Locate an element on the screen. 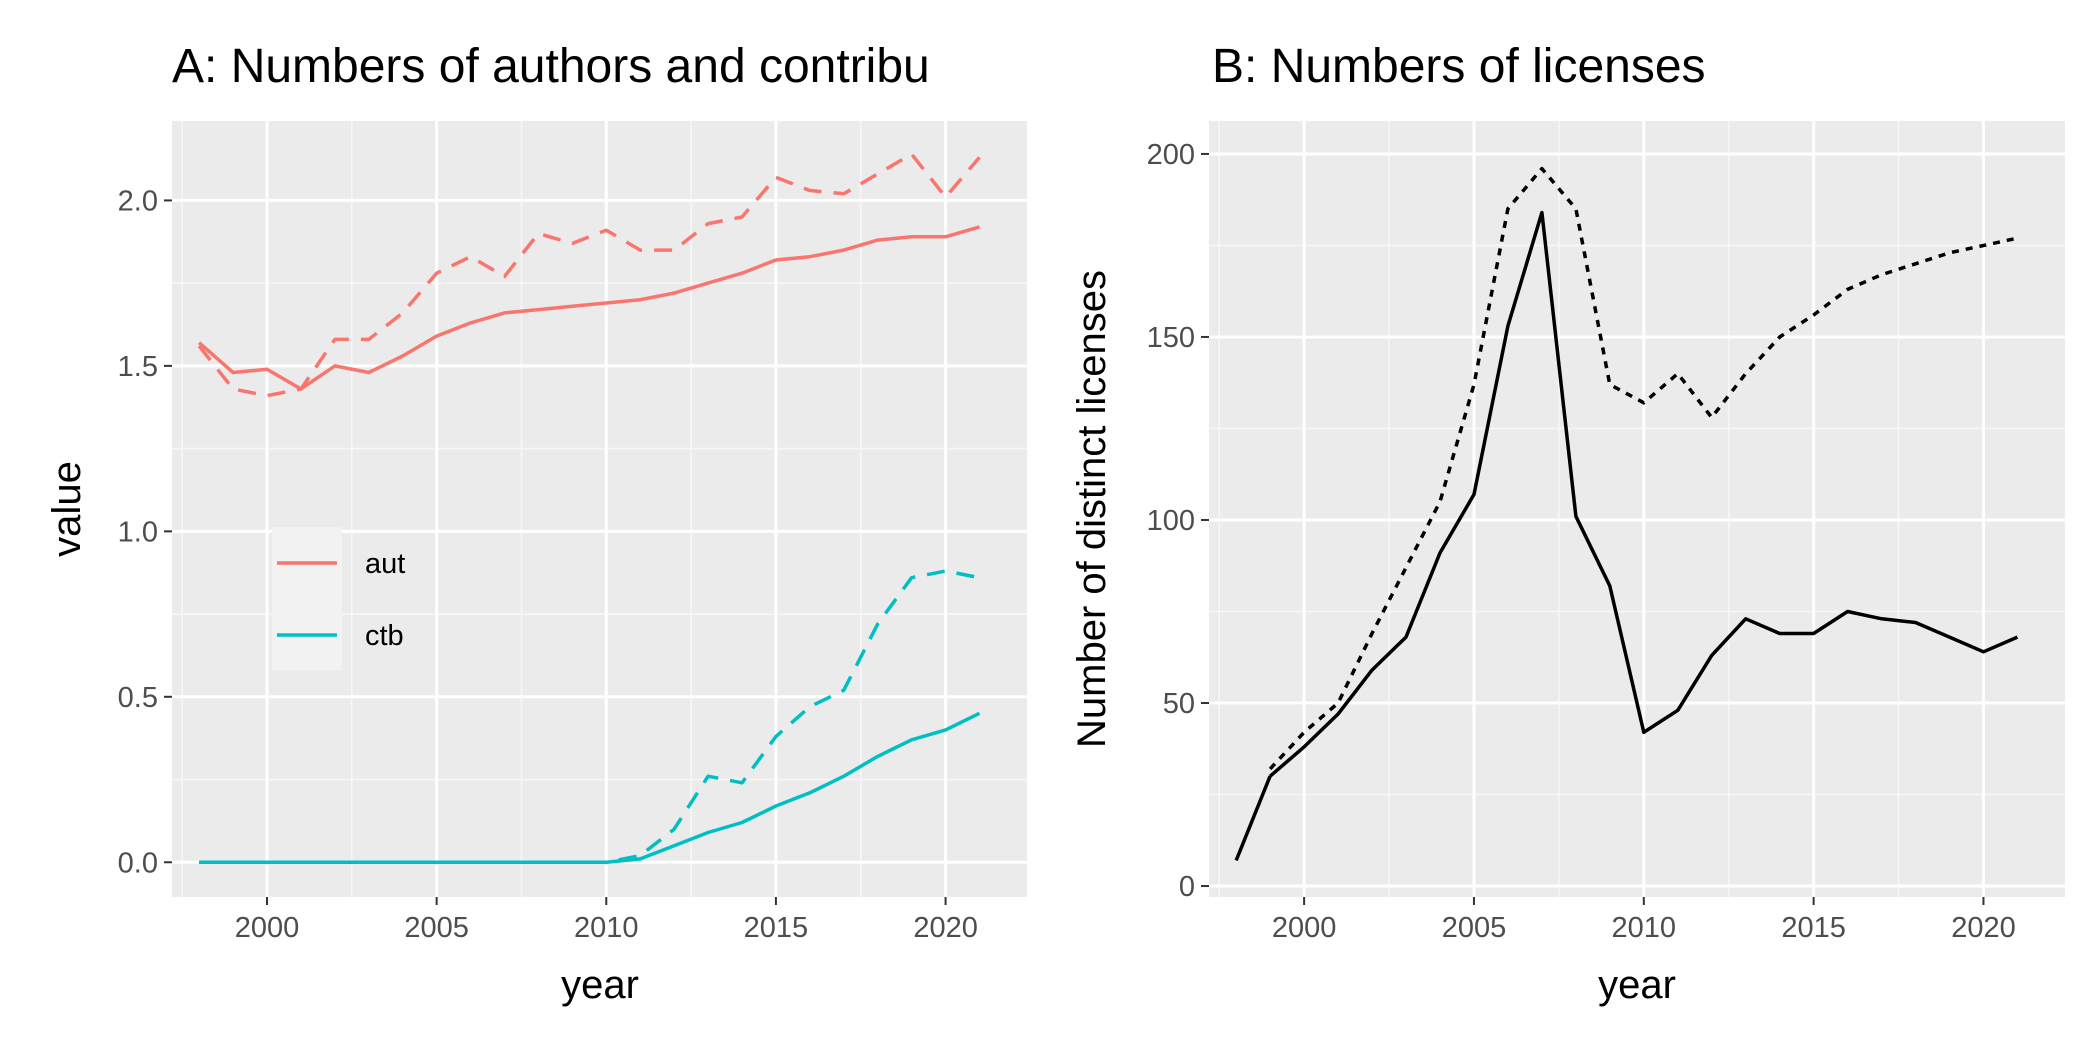 Image resolution: width=2100 pixels, height=1050 pixels. panel-b-x-axis-title: year is located at coordinates (1637, 985).